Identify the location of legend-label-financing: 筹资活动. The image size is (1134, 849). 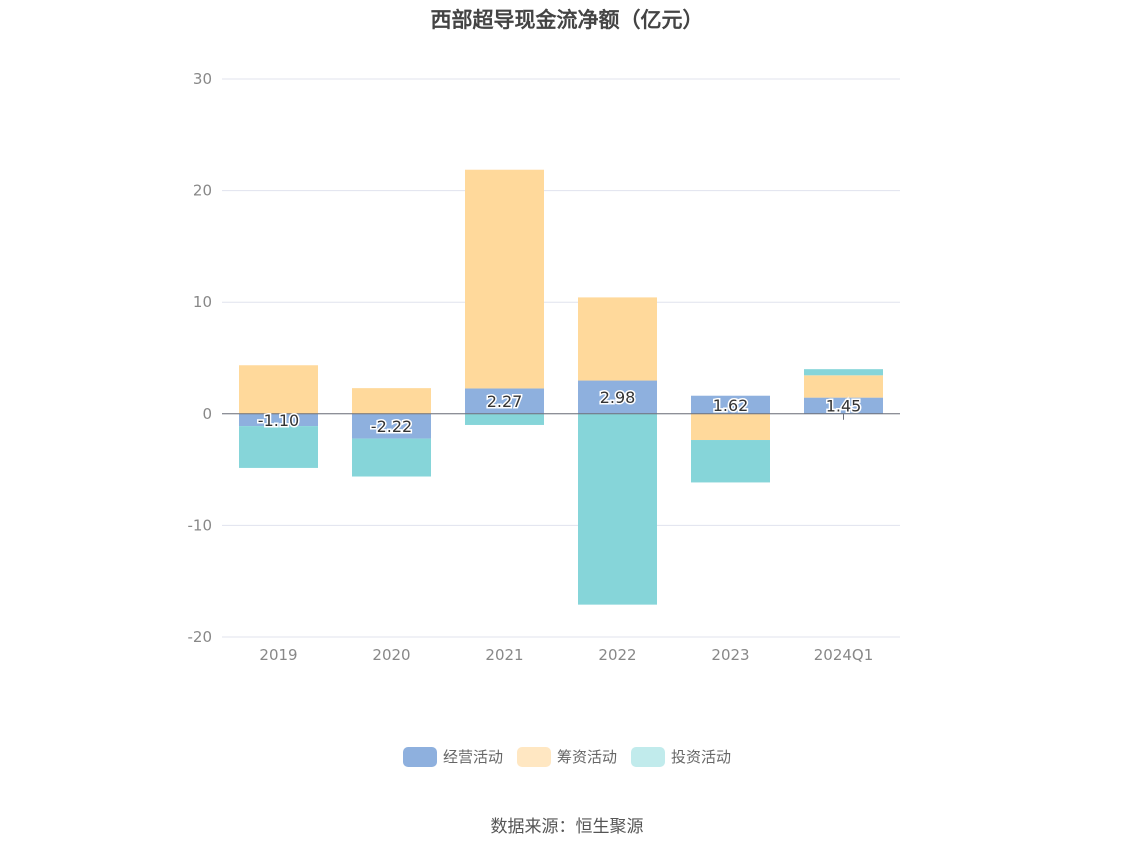
(586, 757).